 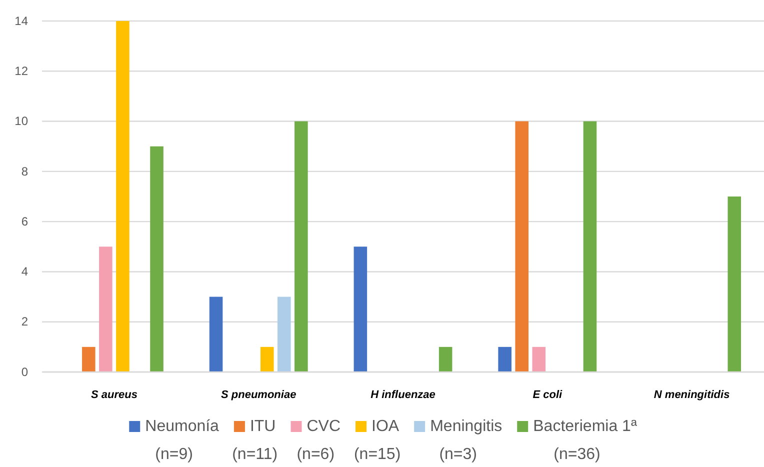 I want to click on y-tick-label: 8, so click(x=24, y=171).